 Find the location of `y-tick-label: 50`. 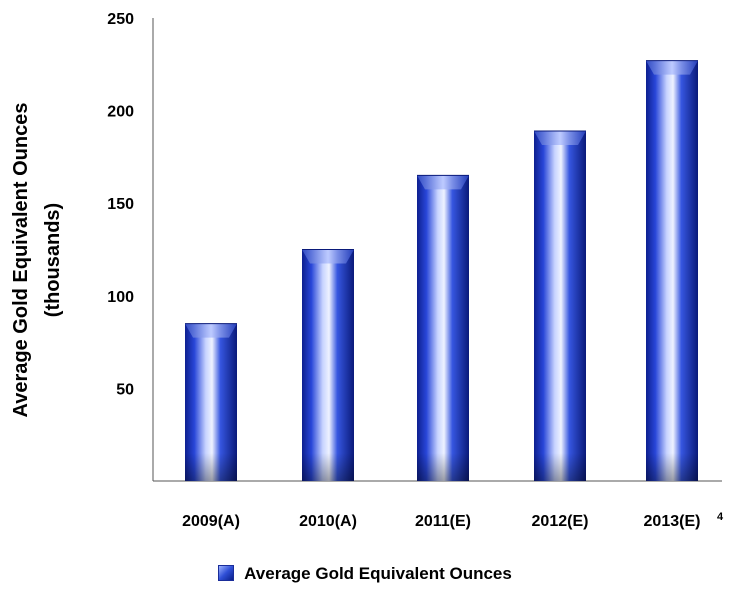

y-tick-label: 50 is located at coordinates (125, 389).